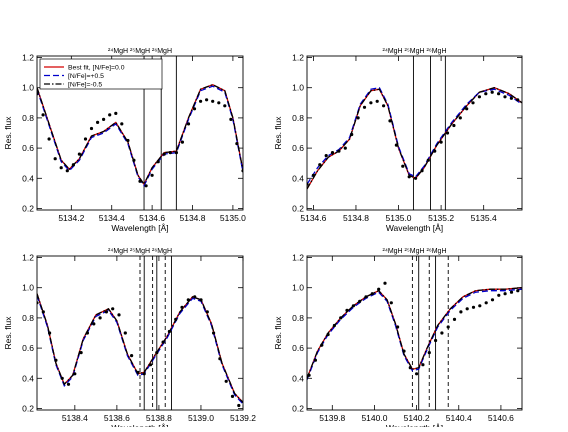 This screenshot has height=432, width=568. What do you see at coordinates (313, 218) in the screenshot?
I see `x-tick-label: 5134.6` at bounding box center [313, 218].